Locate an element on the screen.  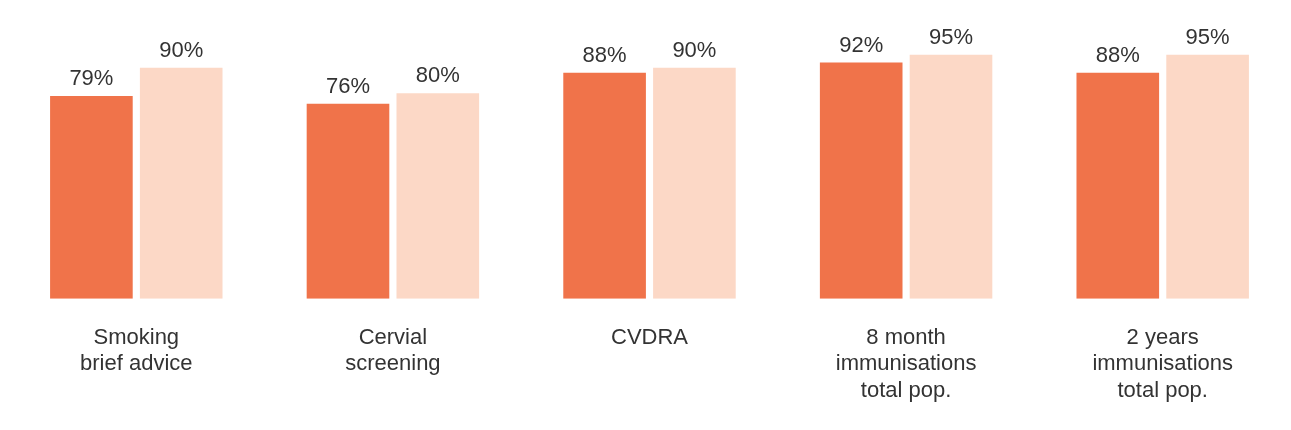
x-tick-label: Cervial screening is located at coordinates (393, 350).